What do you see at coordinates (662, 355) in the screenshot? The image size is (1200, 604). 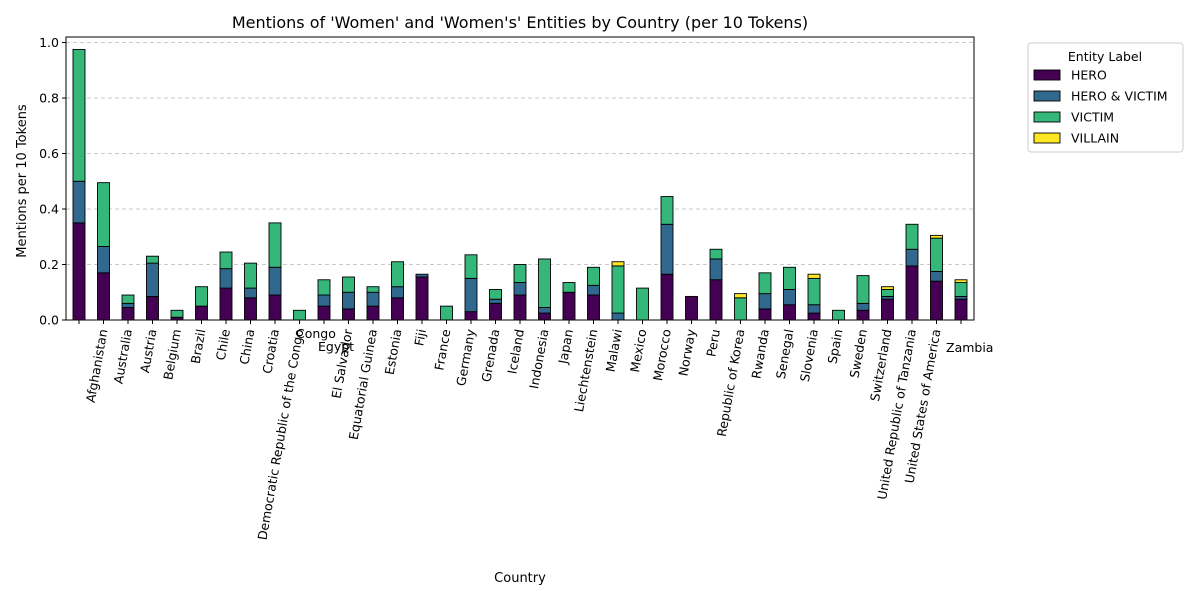 I see `x-tick-label: Morocco` at bounding box center [662, 355].